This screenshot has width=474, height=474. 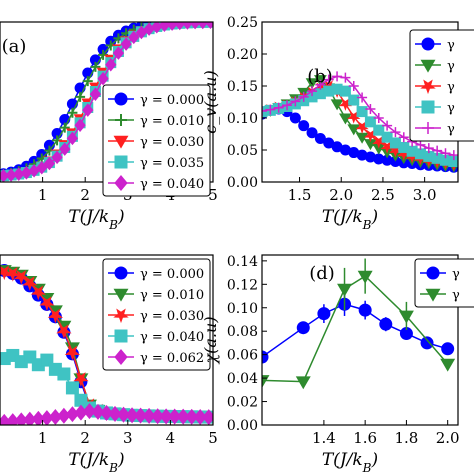 What do you see at coordinates (242, 426) in the screenshot?
I see `y-tick-label: 0.00` at bounding box center [242, 426].